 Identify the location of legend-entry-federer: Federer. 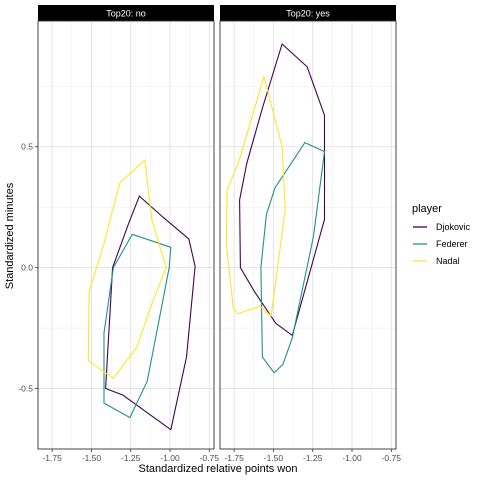
(440, 244).